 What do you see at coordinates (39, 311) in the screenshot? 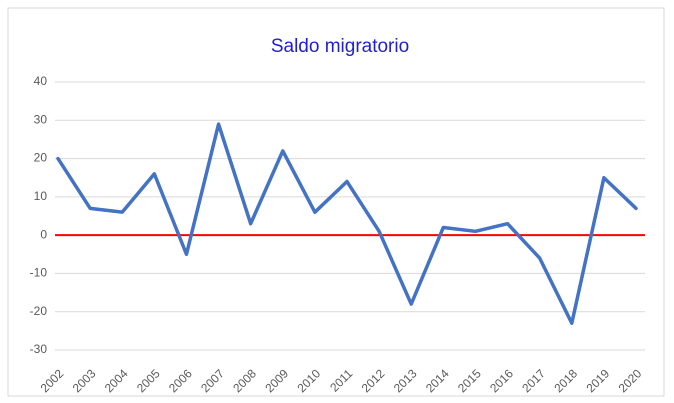
I see `y-tick-label: -20` at bounding box center [39, 311].